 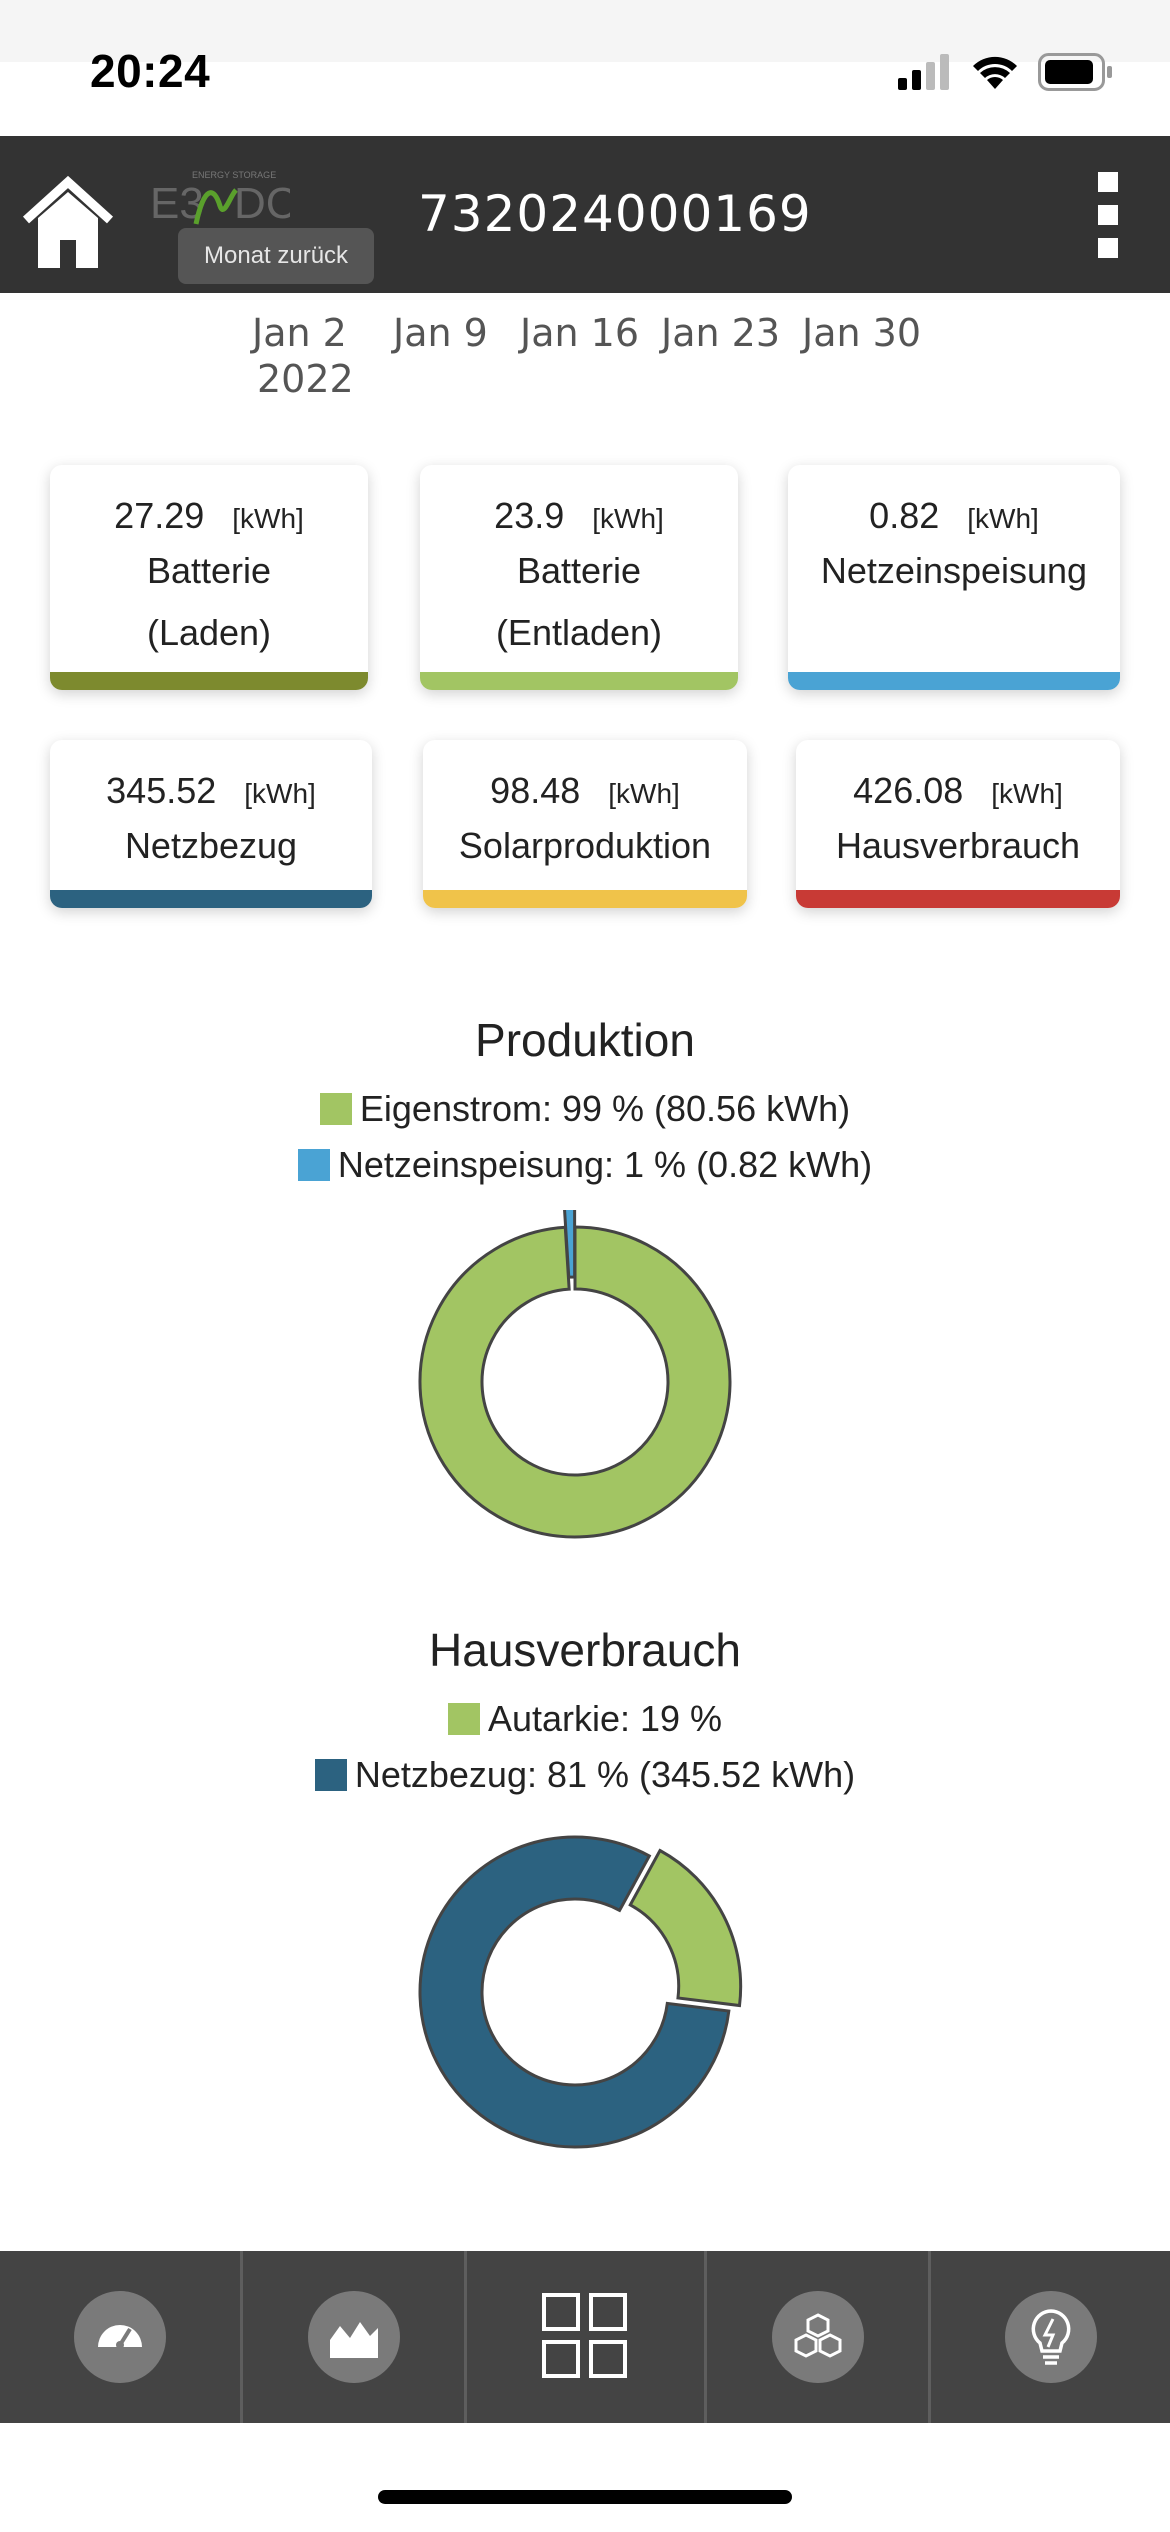 What do you see at coordinates (585, 1650) in the screenshot?
I see `consumption-chart-title: Hausverbrauch` at bounding box center [585, 1650].